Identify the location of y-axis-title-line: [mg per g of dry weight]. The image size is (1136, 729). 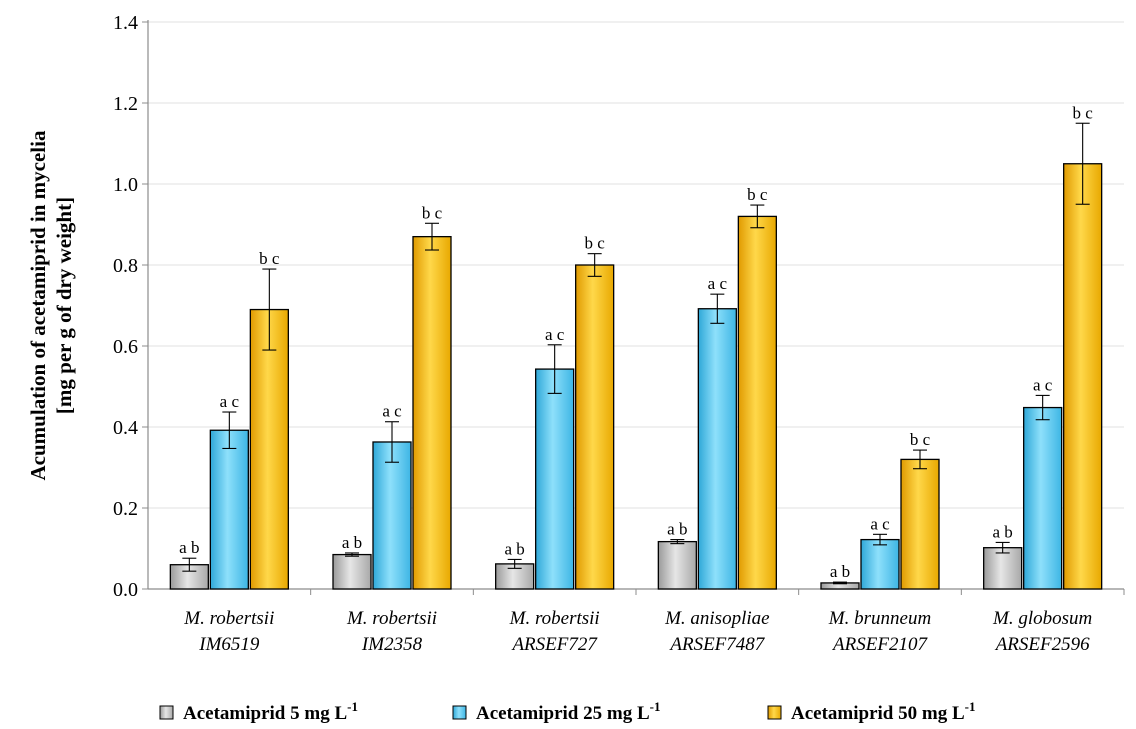
(64, 305).